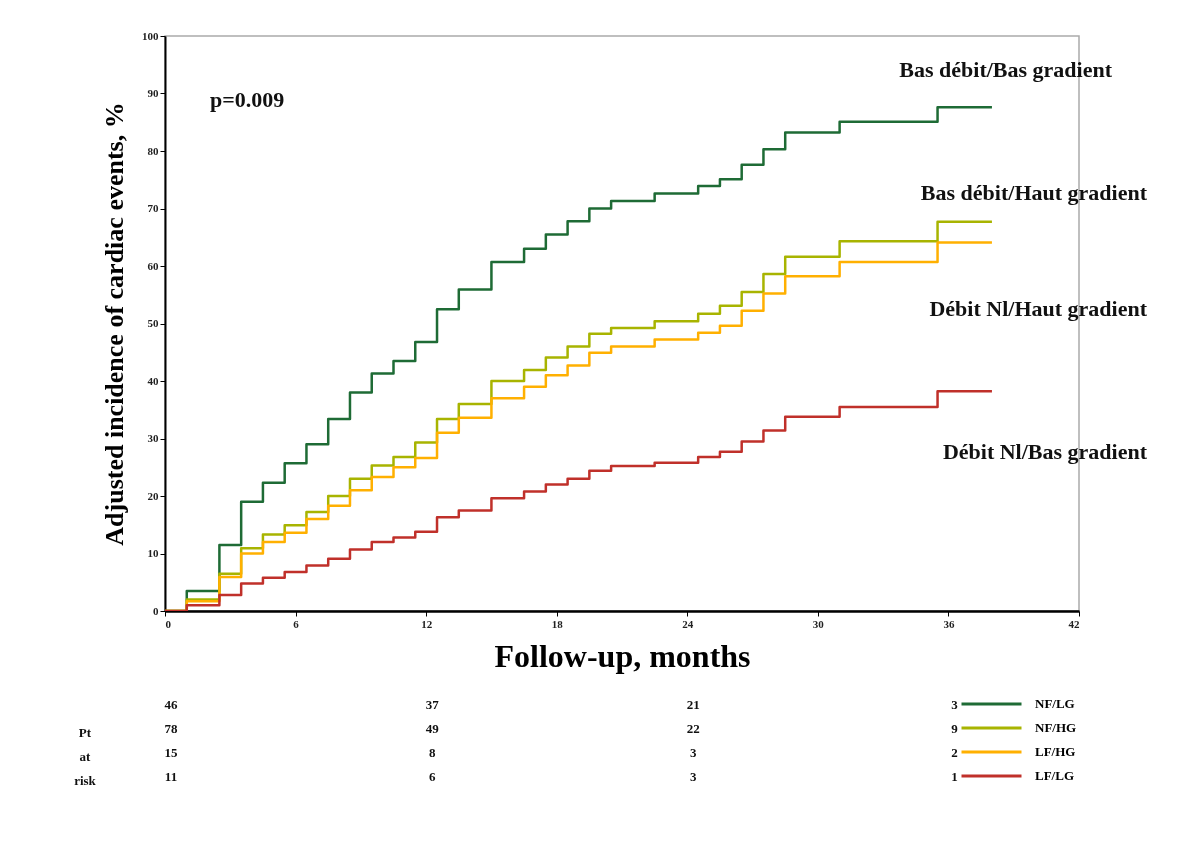  Describe the element at coordinates (1038, 308) in the screenshot. I see `annotation: Débit Nl/Haut gradient` at that location.